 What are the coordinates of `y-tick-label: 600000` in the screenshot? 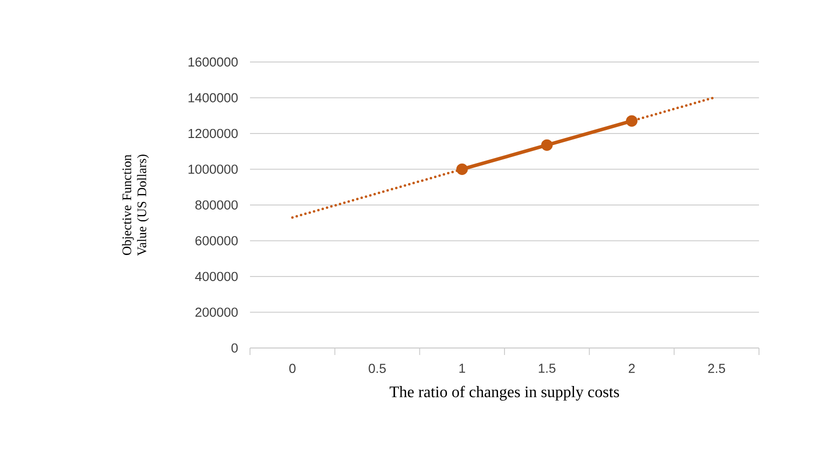 It's located at (216, 241).